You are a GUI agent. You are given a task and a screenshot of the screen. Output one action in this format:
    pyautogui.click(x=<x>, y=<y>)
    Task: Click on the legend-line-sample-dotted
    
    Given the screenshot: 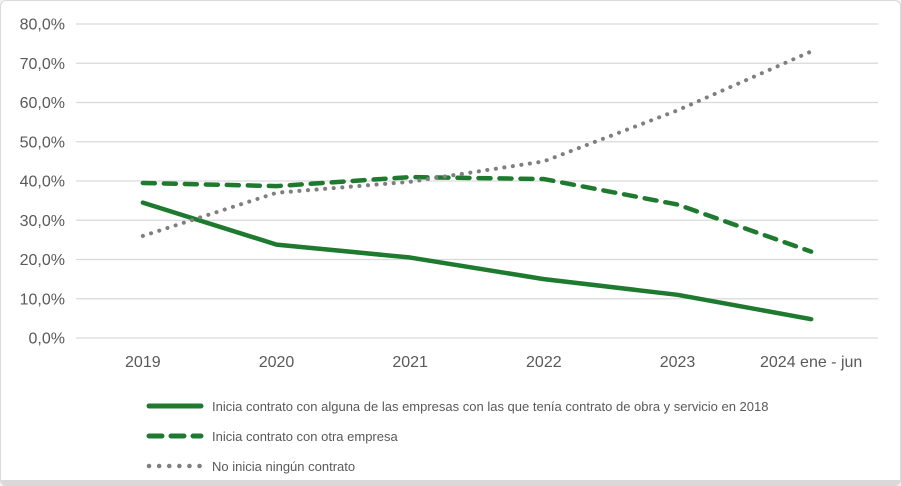 What is the action you would take?
    pyautogui.click(x=175, y=466)
    